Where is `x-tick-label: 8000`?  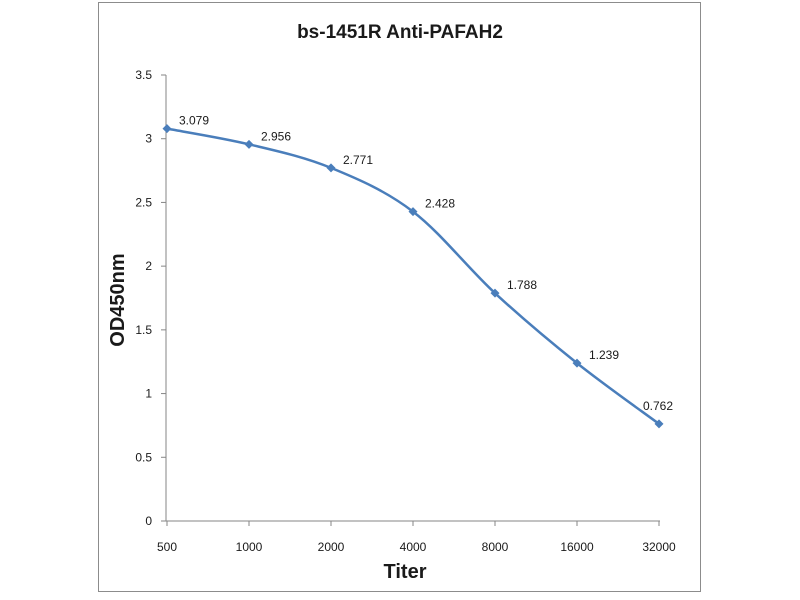 x-tick-label: 8000 is located at coordinates (495, 547).